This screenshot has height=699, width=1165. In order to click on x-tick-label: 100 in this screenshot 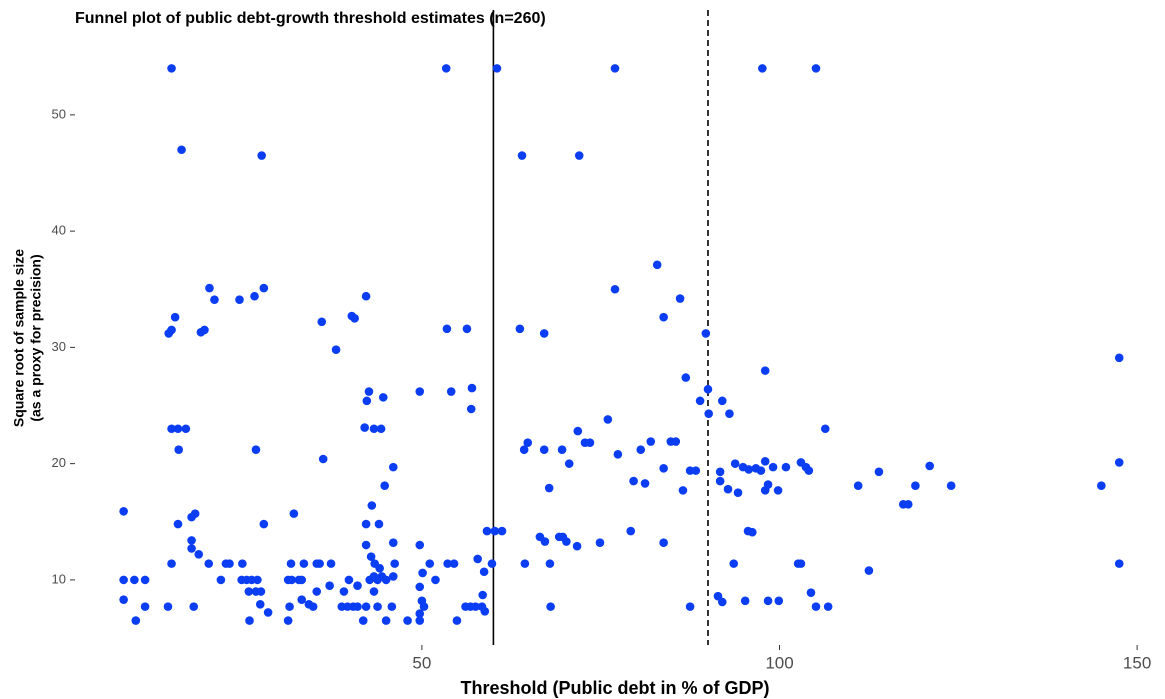, I will do `click(779, 662)`.